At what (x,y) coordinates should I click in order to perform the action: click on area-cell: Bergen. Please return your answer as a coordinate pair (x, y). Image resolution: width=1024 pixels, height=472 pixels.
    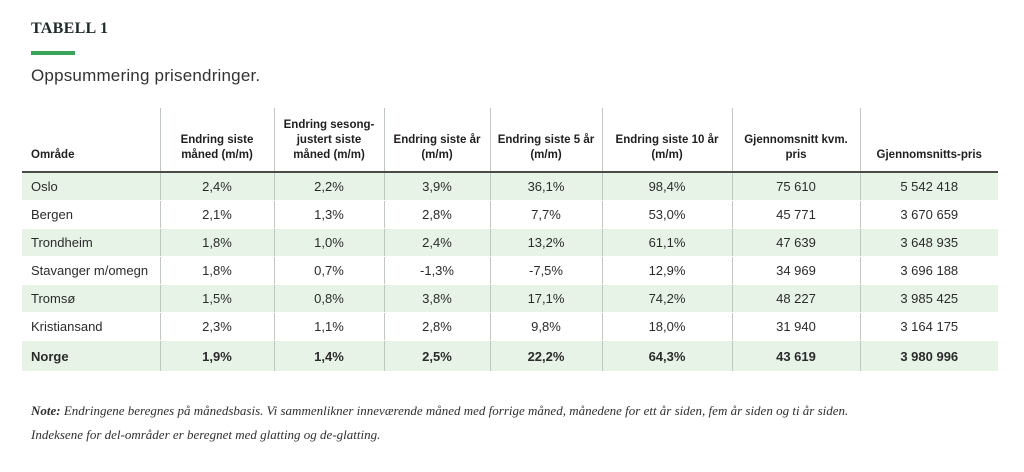
    Looking at the image, I should click on (91, 214).